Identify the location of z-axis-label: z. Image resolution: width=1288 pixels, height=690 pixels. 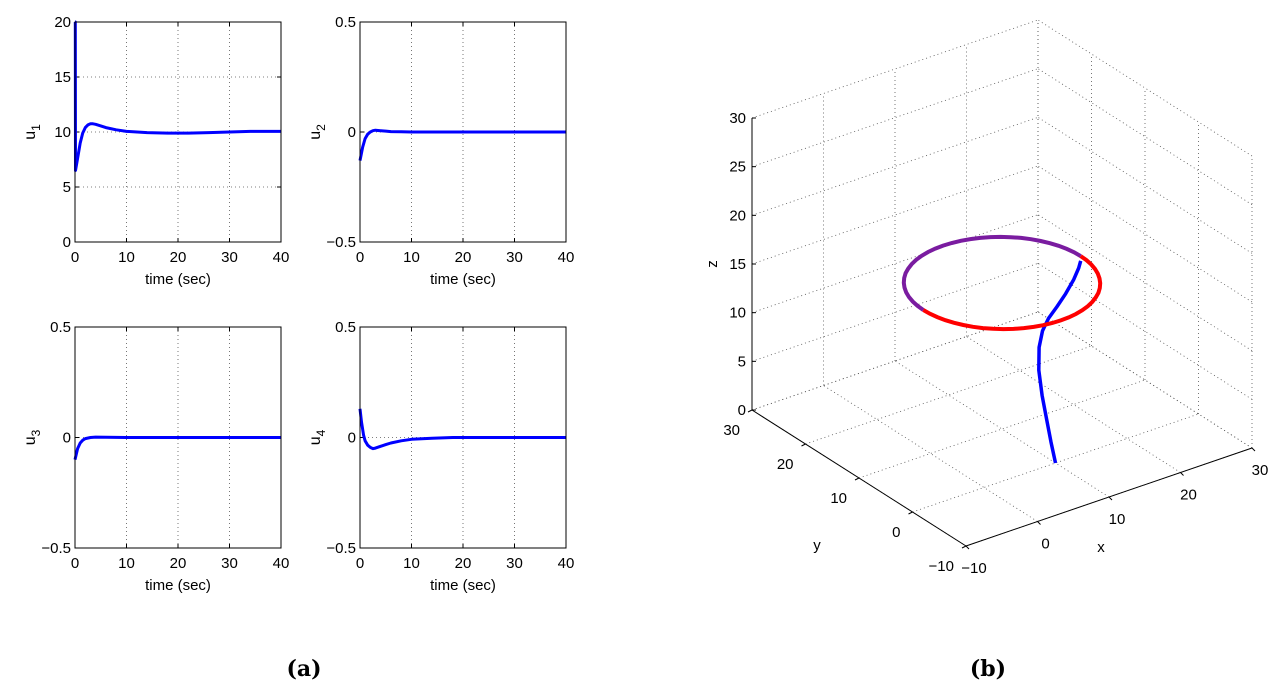
(712, 264).